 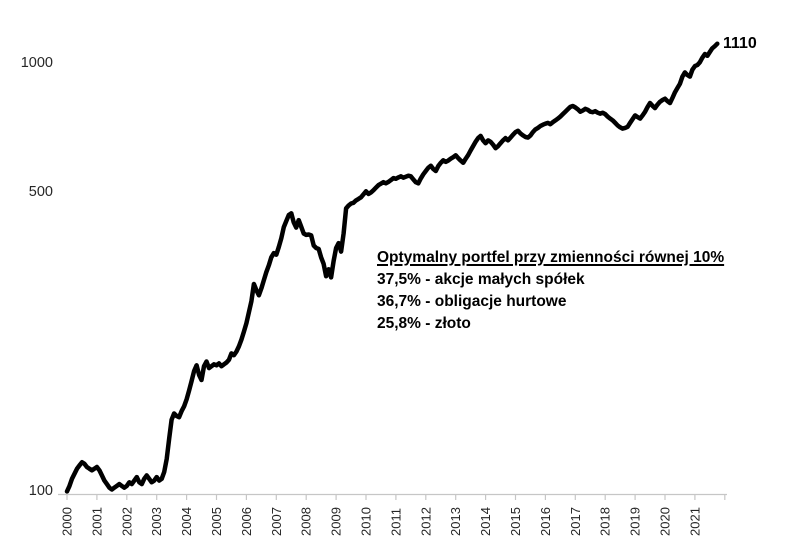 I want to click on y-axis-tick-label-100: 100, so click(x=40, y=491).